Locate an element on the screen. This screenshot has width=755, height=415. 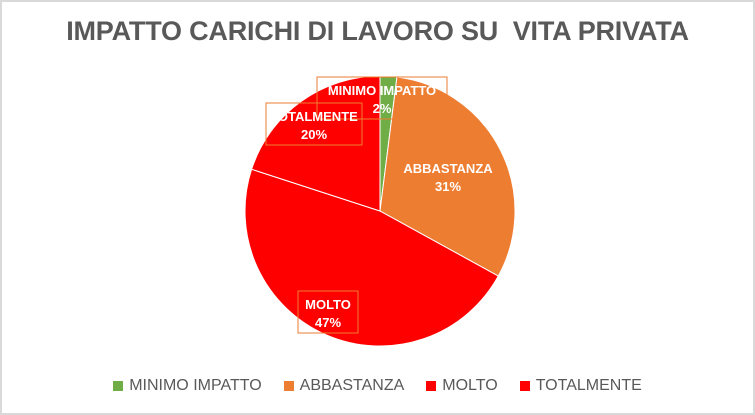
legend-item-abbastanza: ABBASTANZA is located at coordinates (344, 386).